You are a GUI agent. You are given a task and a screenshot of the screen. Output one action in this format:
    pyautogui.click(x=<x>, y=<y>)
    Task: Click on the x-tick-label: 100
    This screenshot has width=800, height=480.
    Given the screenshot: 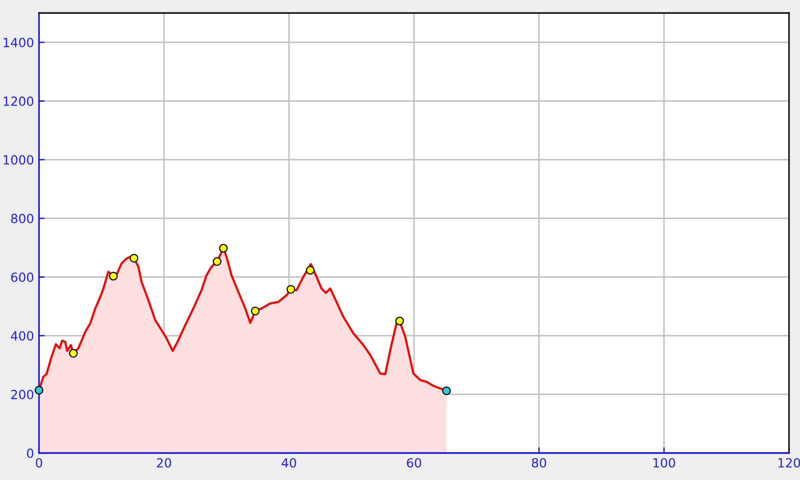 What is the action you would take?
    pyautogui.click(x=664, y=463)
    